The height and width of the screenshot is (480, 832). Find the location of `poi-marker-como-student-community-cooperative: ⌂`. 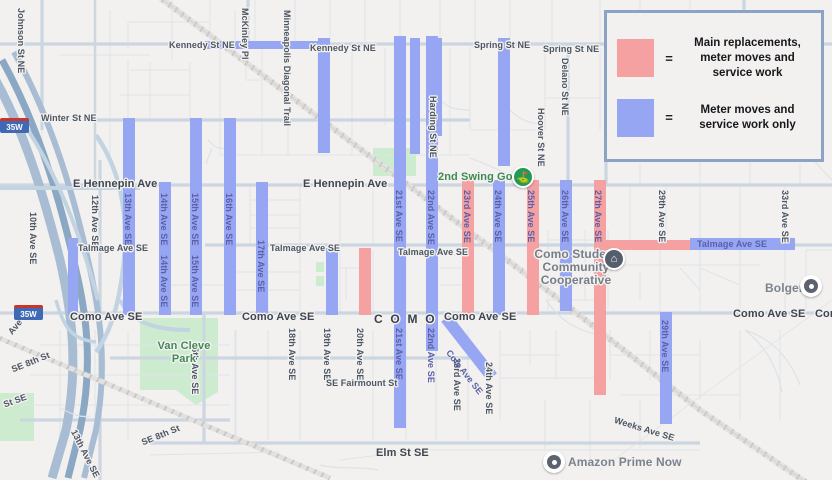

poi-marker-como-student-community-cooperative: ⌂ is located at coordinates (614, 261).